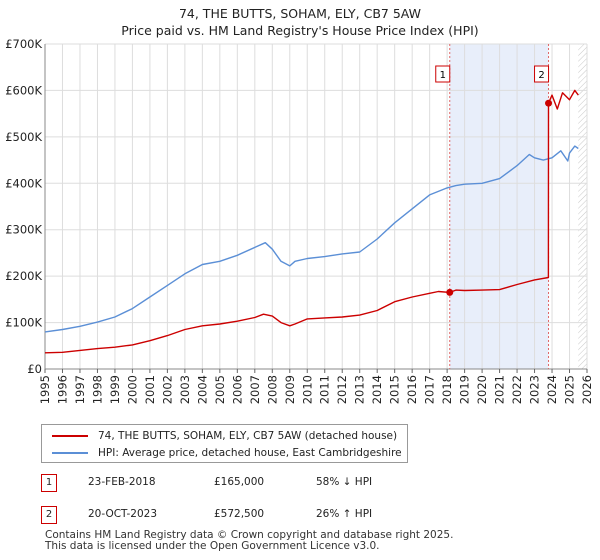  I want to click on x-tick-label: 2011, so click(325, 389).